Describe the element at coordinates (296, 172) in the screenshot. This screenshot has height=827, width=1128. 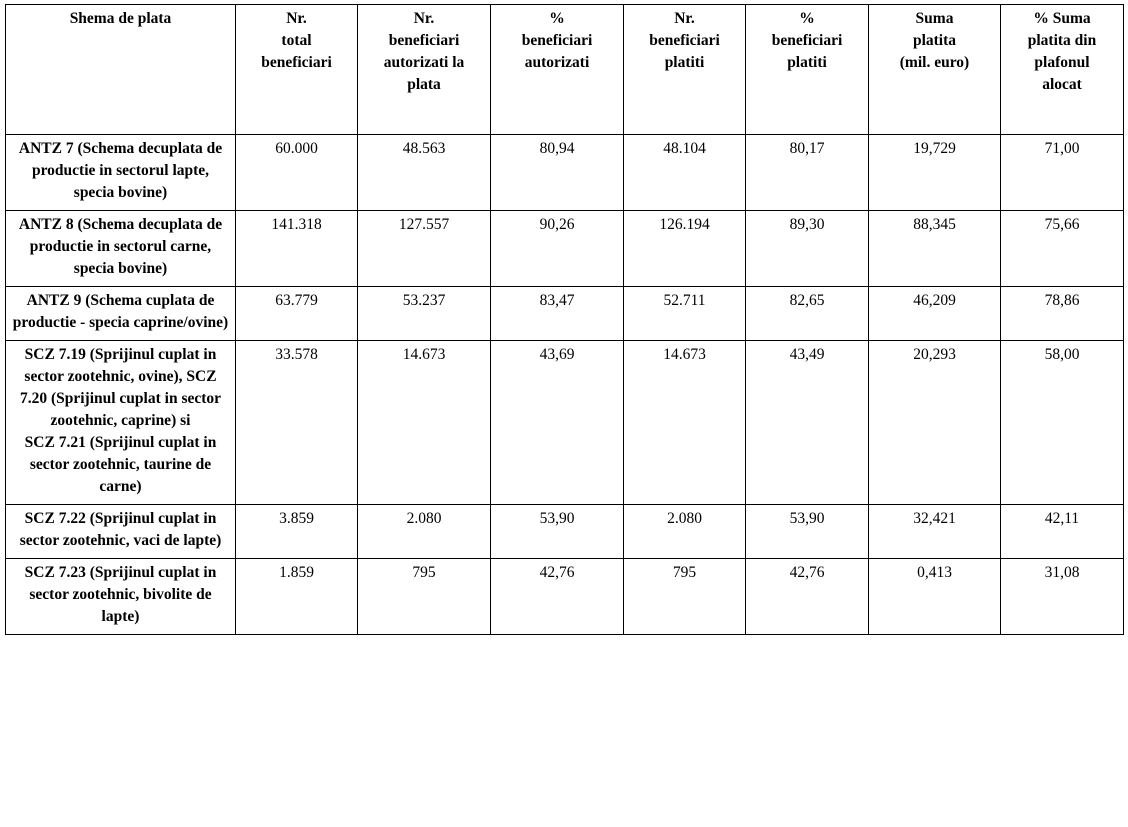
I see `value-cell: 60.000` at that location.